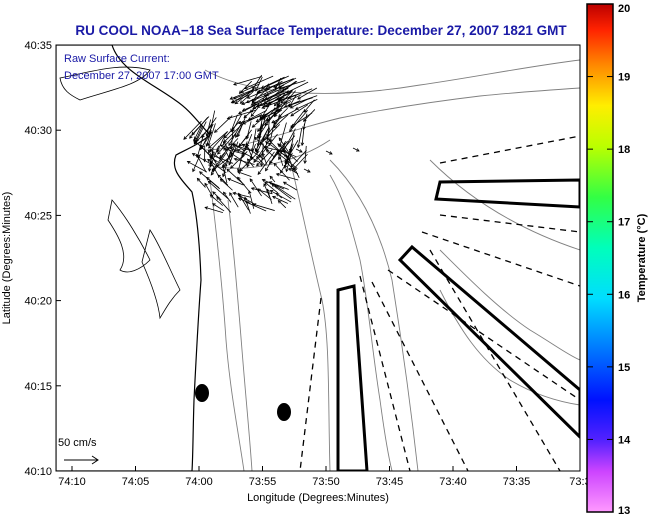  I want to click on current-vector-field, so click(271, 144).